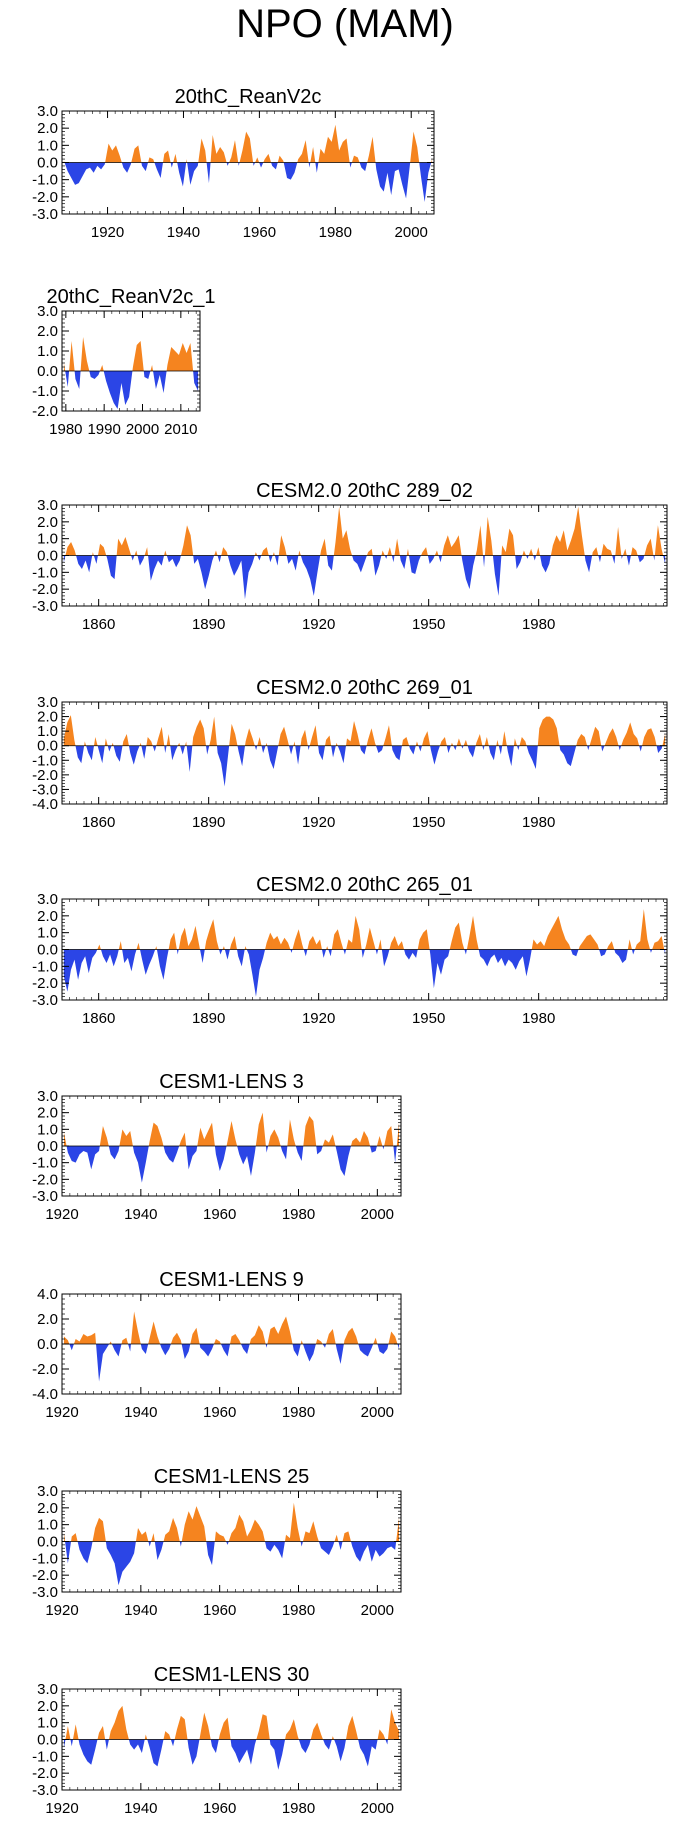 The image size is (690, 1828). What do you see at coordinates (130, 297) in the screenshot?
I see `chart-title: 20thC_ReanV2c_1` at bounding box center [130, 297].